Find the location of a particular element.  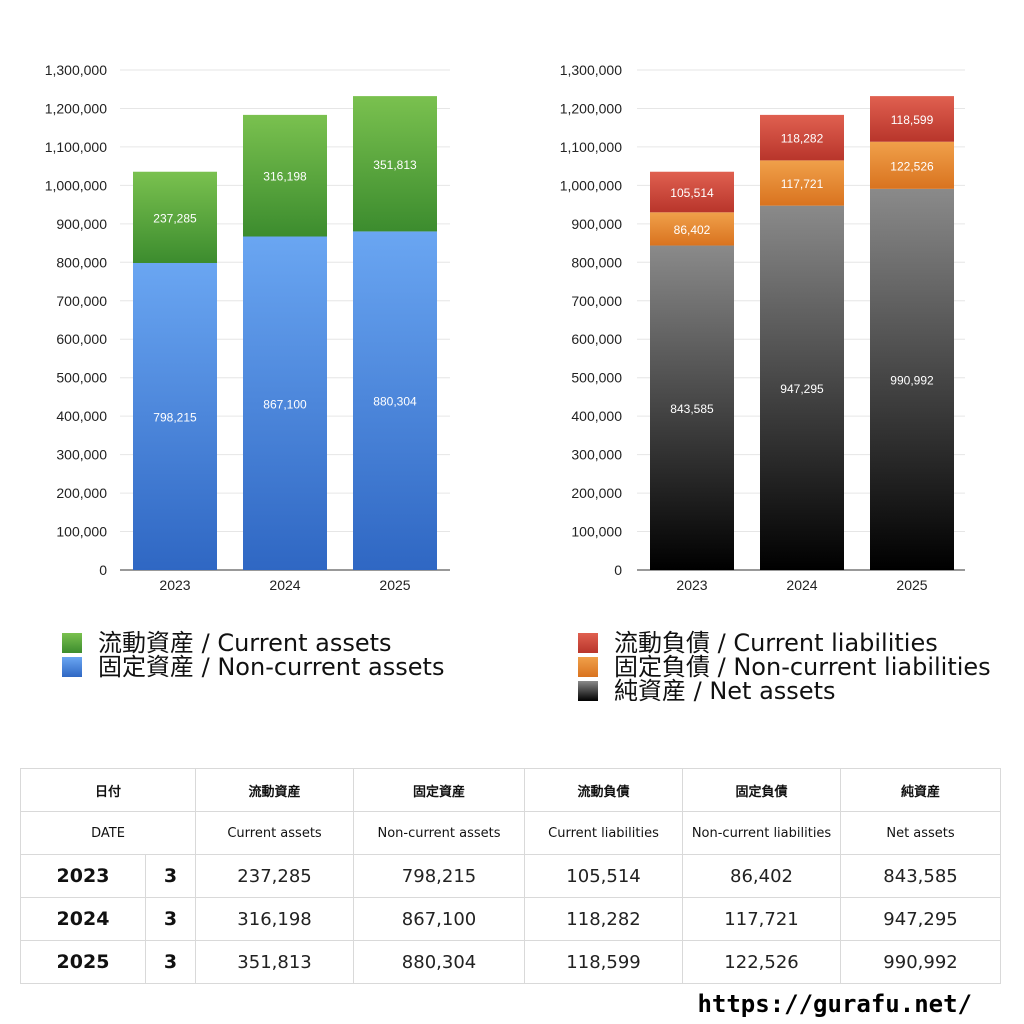

bar-data-label: 867,100 is located at coordinates (285, 404).